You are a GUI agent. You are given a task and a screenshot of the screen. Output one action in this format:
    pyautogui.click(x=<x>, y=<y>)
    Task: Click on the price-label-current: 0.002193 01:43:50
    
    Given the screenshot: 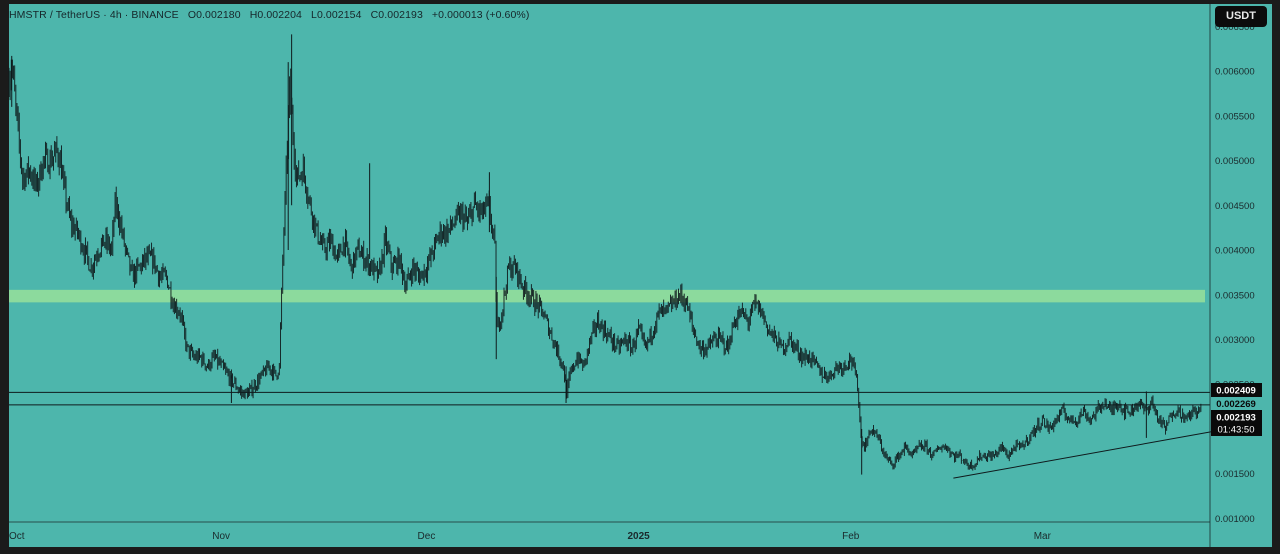 What is the action you would take?
    pyautogui.click(x=1236, y=423)
    